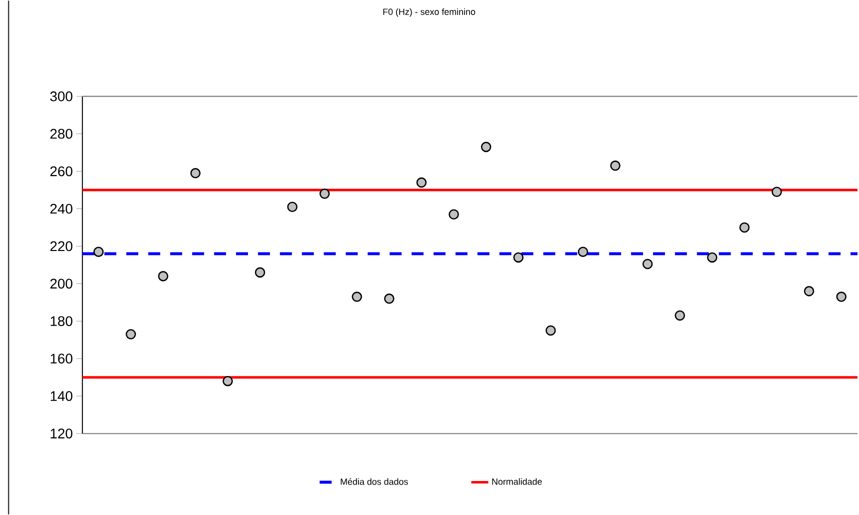 This screenshot has height=515, width=859. Describe the element at coordinates (374, 481) in the screenshot. I see `legend-label: Média dos dados` at that location.